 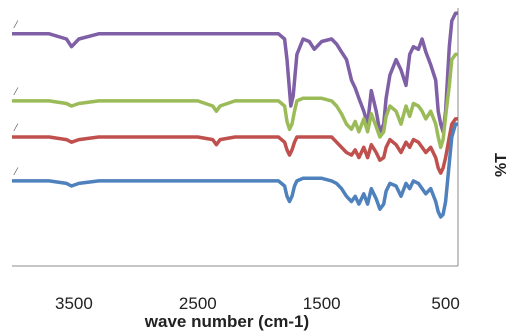 What do you see at coordinates (16, 127) in the screenshot?
I see `series-marker-3: /` at bounding box center [16, 127].